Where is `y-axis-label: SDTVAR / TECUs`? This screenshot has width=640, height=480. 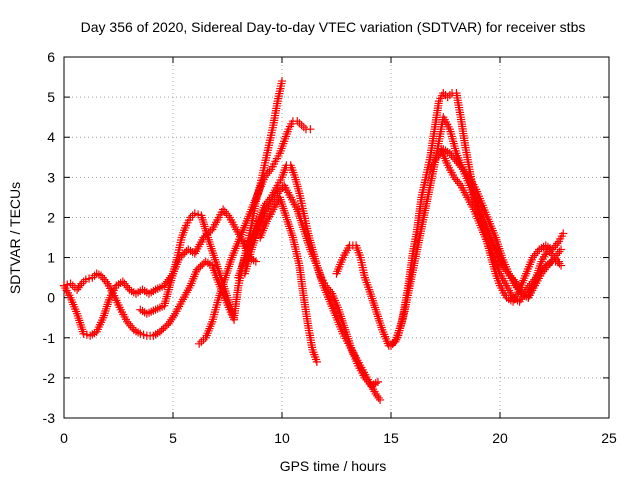
y-axis-label: SDTVAR / TECUs is located at coordinates (15, 238).